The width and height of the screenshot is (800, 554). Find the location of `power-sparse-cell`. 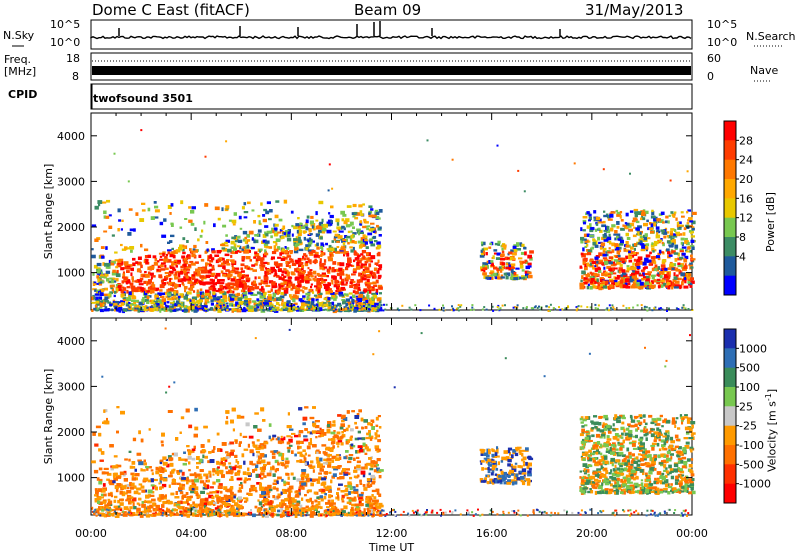

power-sparse-cell is located at coordinates (574, 163).